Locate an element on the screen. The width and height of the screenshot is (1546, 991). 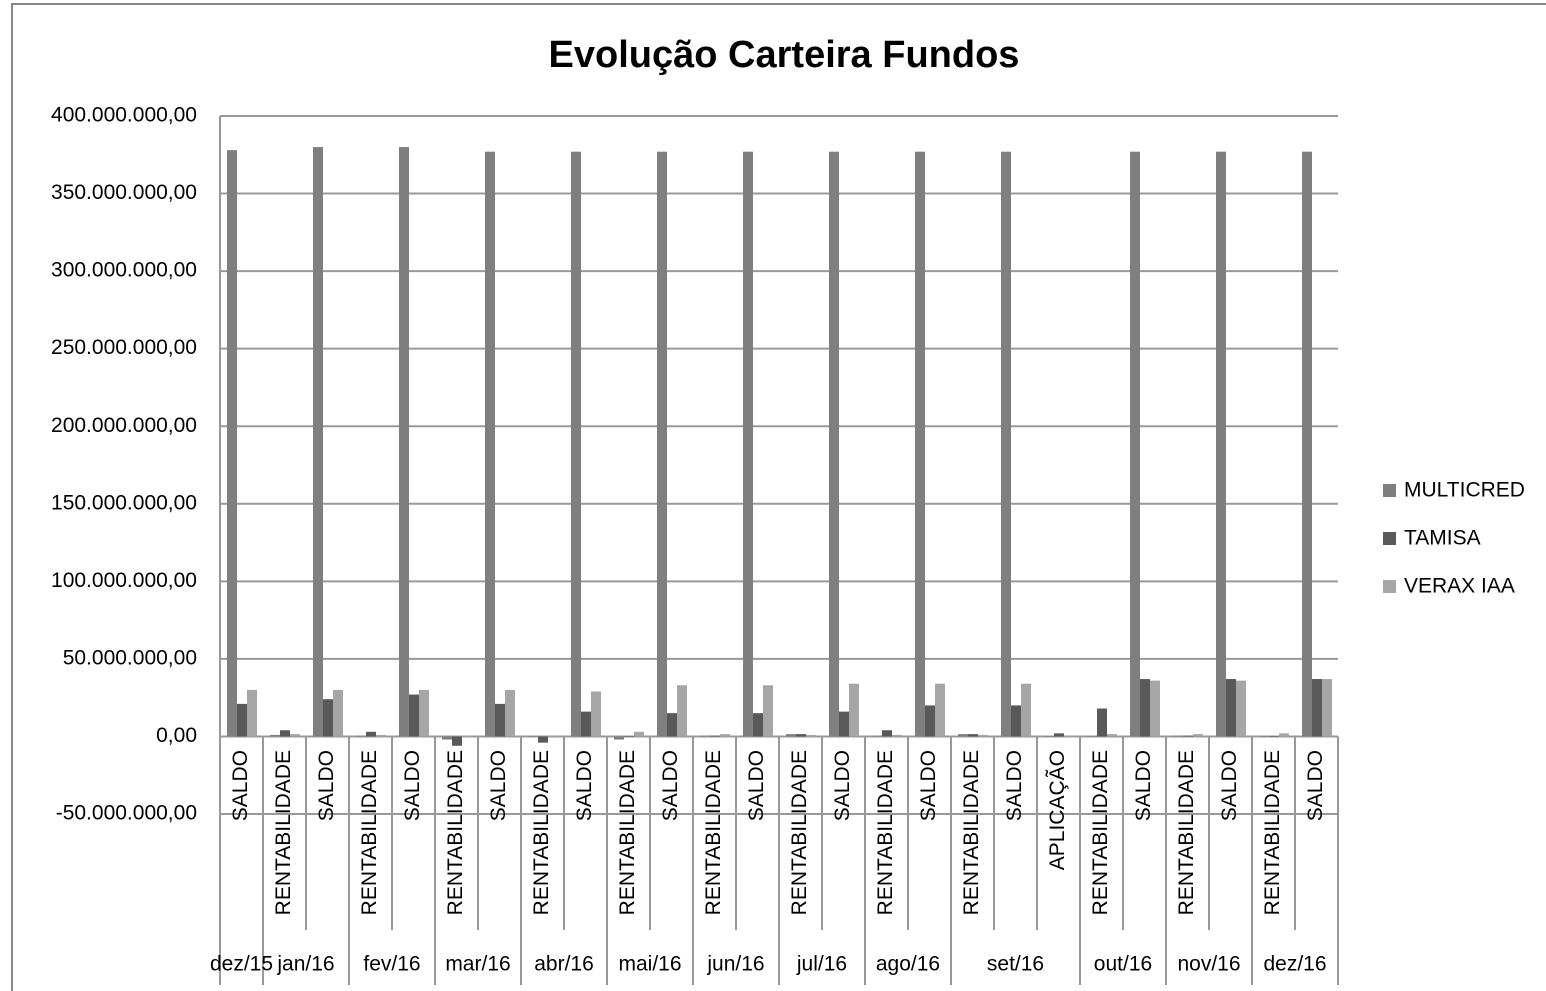
y-tick-label: 200.000.000,00 is located at coordinates (124, 425).